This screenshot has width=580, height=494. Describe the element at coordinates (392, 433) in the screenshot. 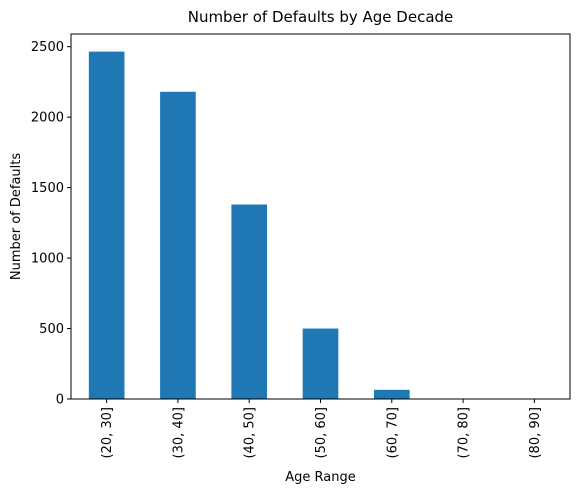

I see `x-tick-label: (60, 70]` at that location.